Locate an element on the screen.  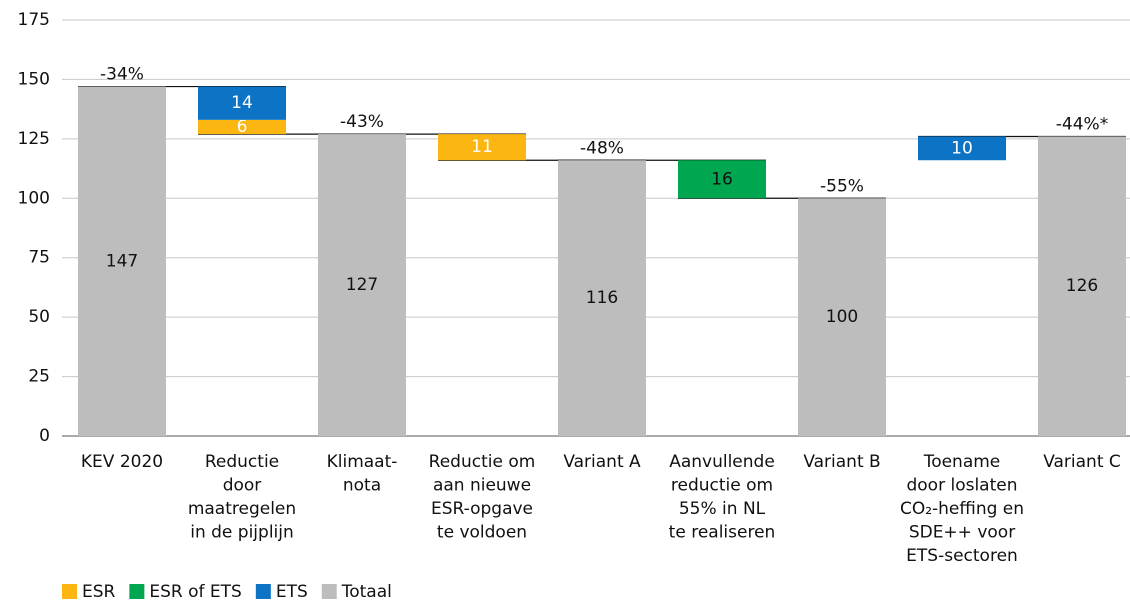
value-label: 6 is located at coordinates (242, 127).